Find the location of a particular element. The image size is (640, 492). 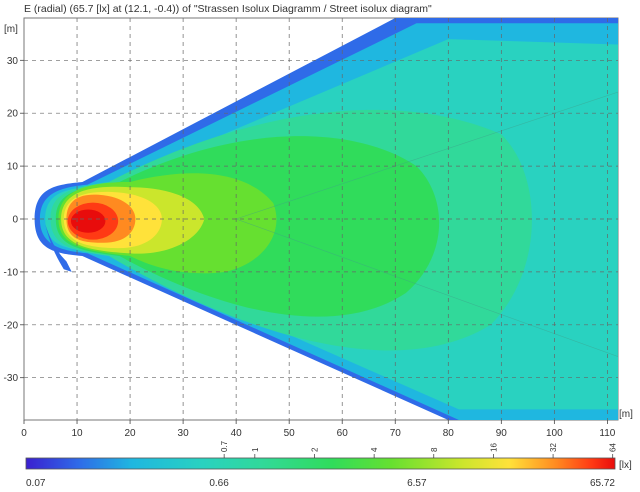

y-tick-label: 30 is located at coordinates (13, 61).